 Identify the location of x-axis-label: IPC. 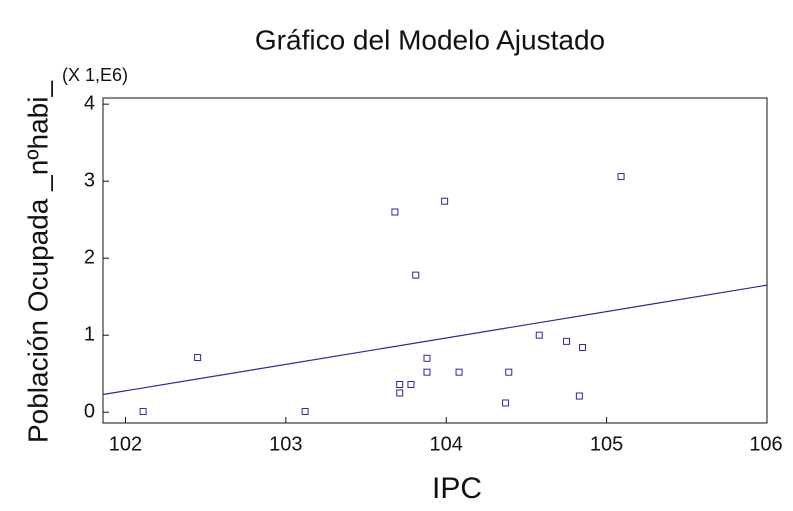
(457, 488).